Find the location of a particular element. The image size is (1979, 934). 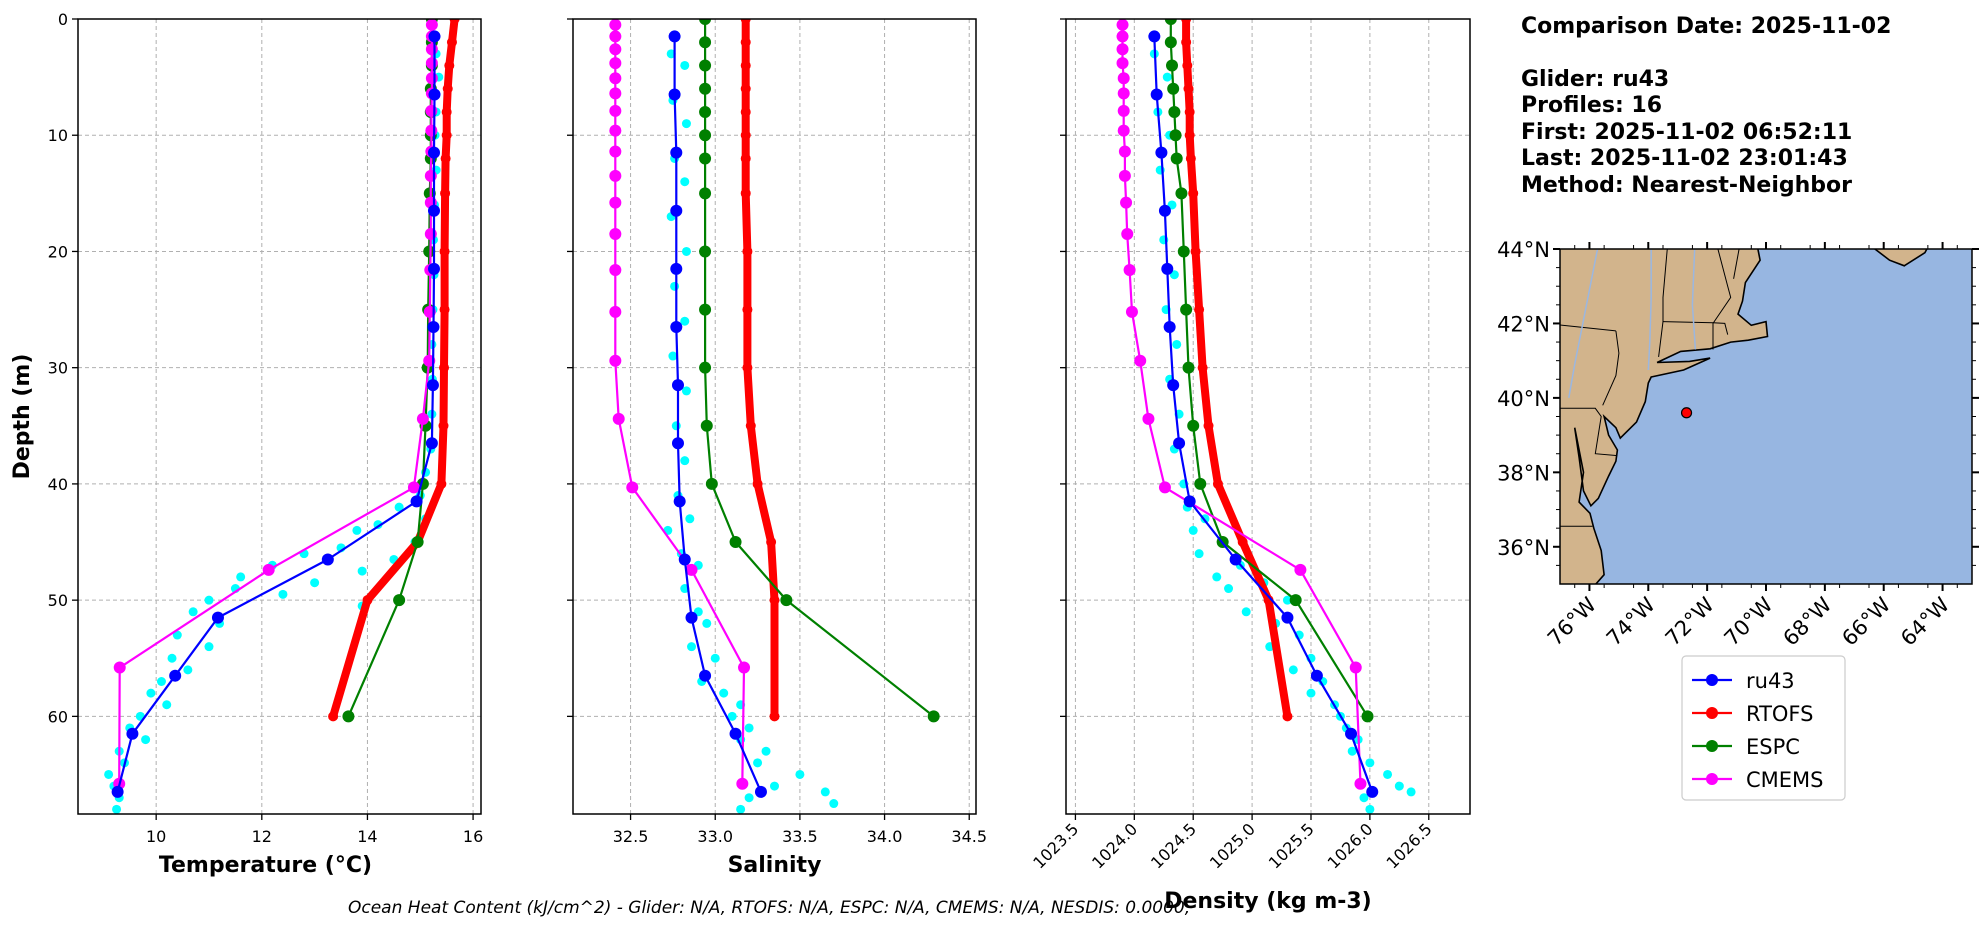

land-nova-scotia is located at coordinates (1901, 258).